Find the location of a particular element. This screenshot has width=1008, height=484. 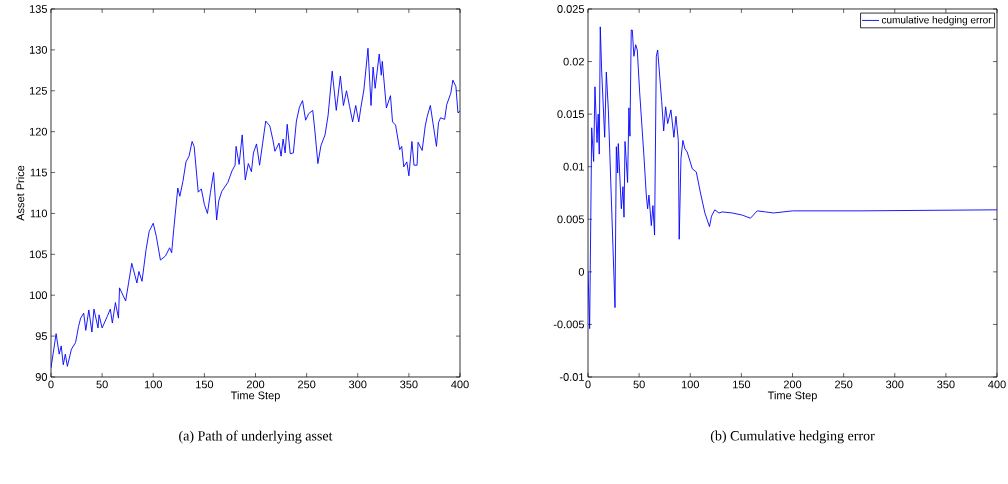

y-tick-label: 0.015 is located at coordinates (570, 114).